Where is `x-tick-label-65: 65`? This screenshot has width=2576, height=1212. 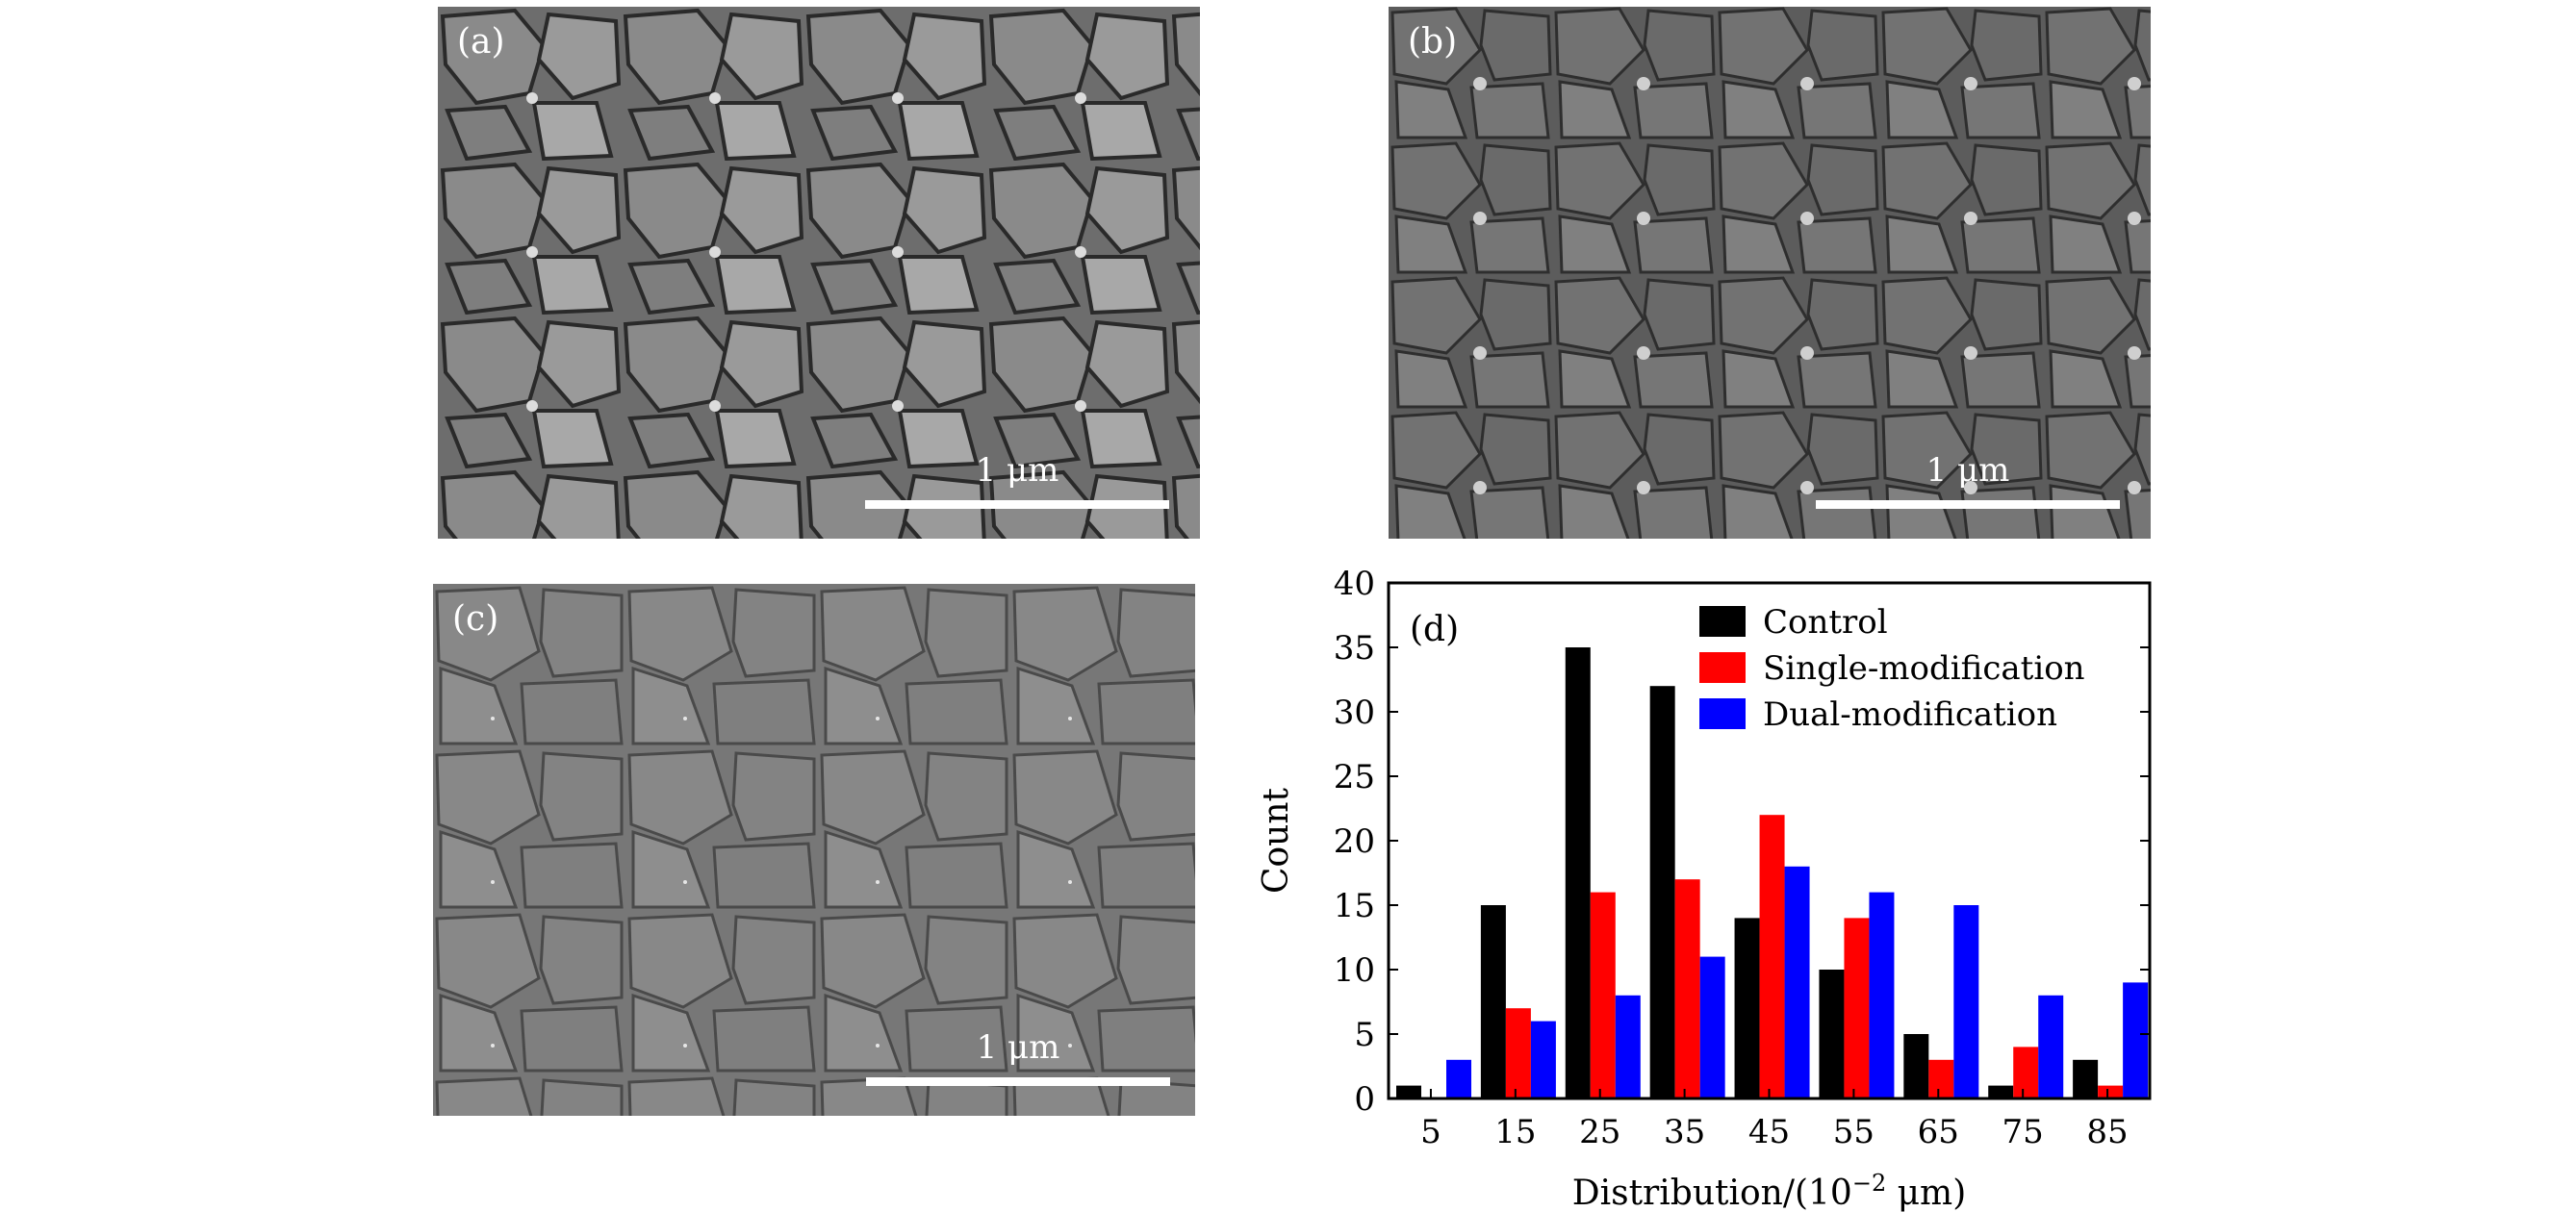 x-tick-label-65: 65 is located at coordinates (1938, 1132).